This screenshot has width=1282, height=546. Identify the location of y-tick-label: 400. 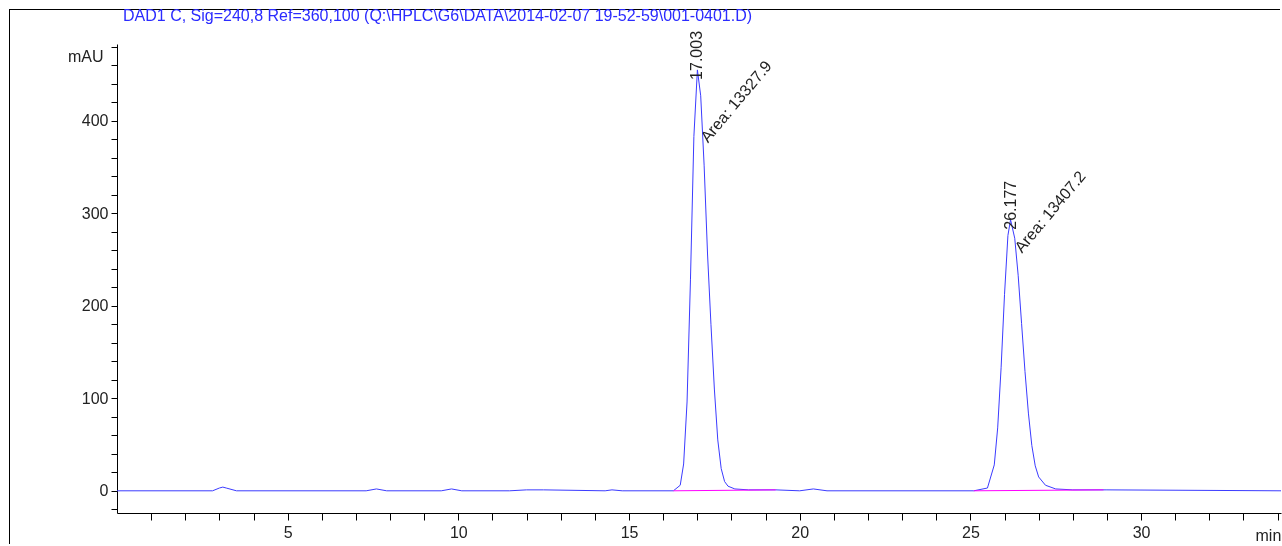
(95, 121).